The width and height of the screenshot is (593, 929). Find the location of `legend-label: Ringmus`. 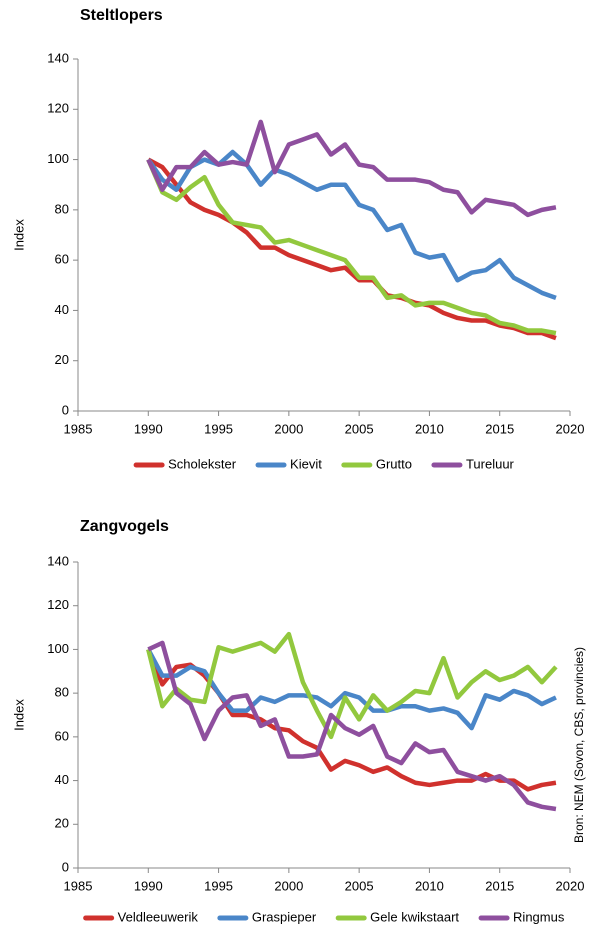

legend-label: Ringmus is located at coordinates (539, 916).